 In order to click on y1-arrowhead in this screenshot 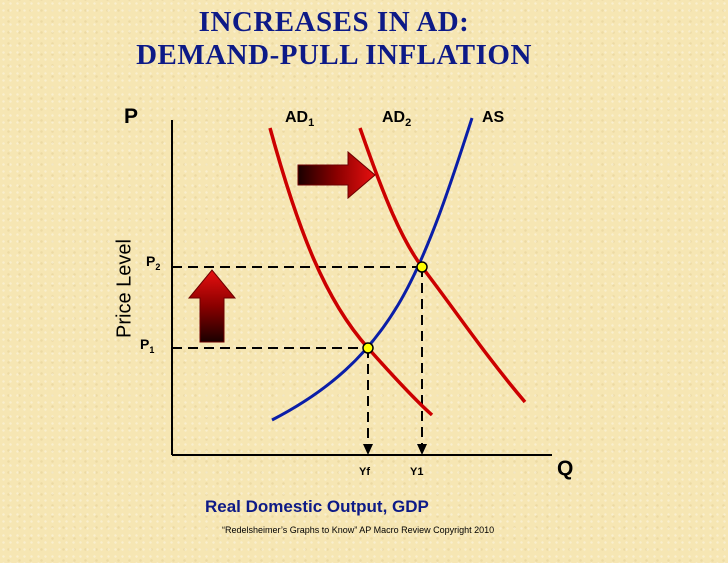, I will do `click(422, 449)`.